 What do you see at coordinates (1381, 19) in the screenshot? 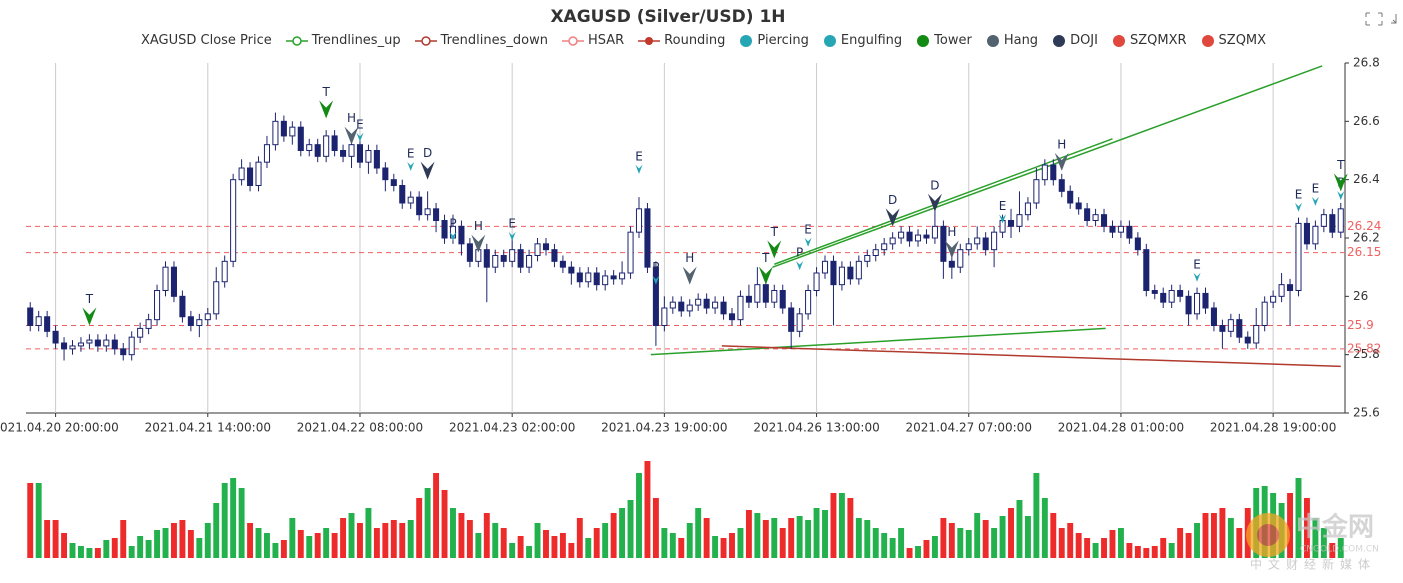
I see `toolbox` at bounding box center [1381, 19].